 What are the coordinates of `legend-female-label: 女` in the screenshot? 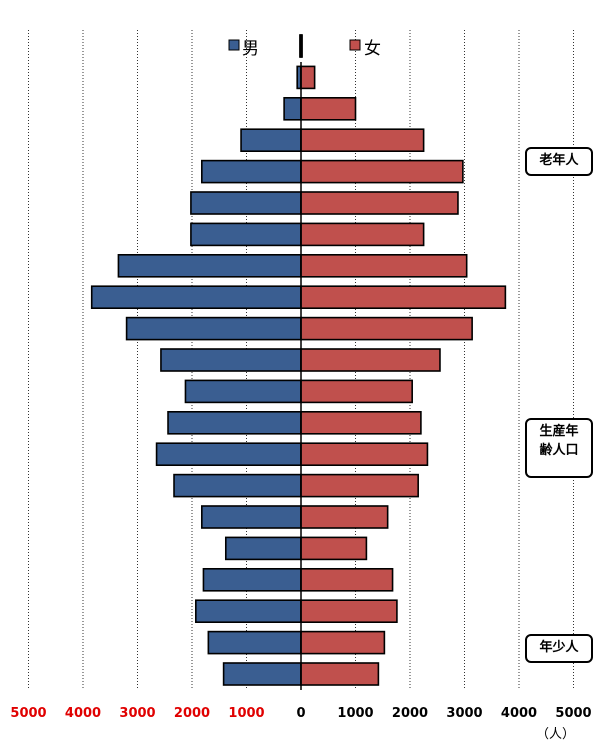 It's located at (372, 49).